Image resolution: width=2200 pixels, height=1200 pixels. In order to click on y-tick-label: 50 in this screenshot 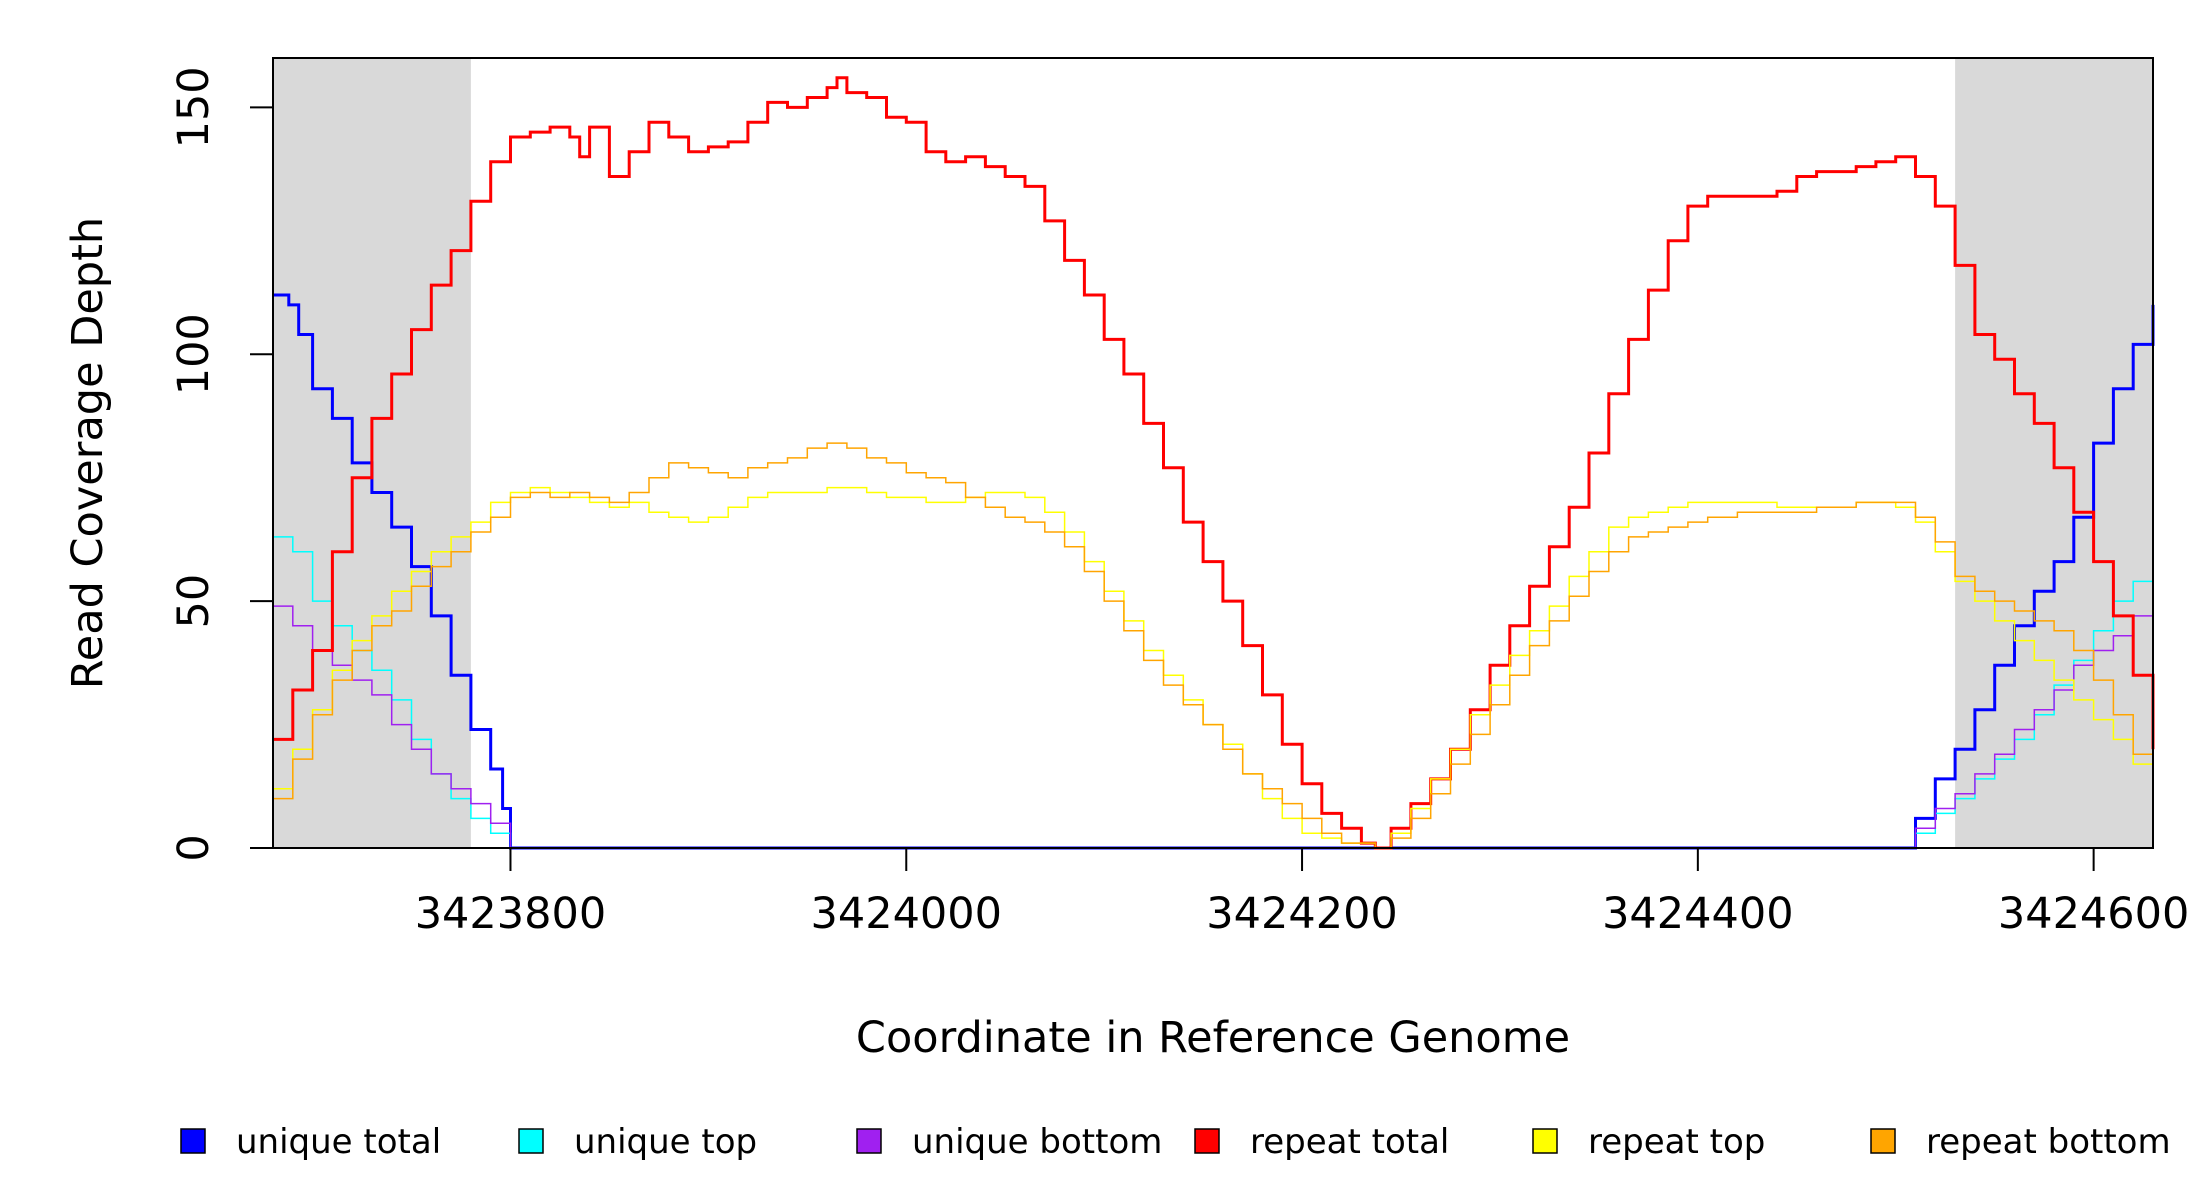, I will do `click(194, 601)`.